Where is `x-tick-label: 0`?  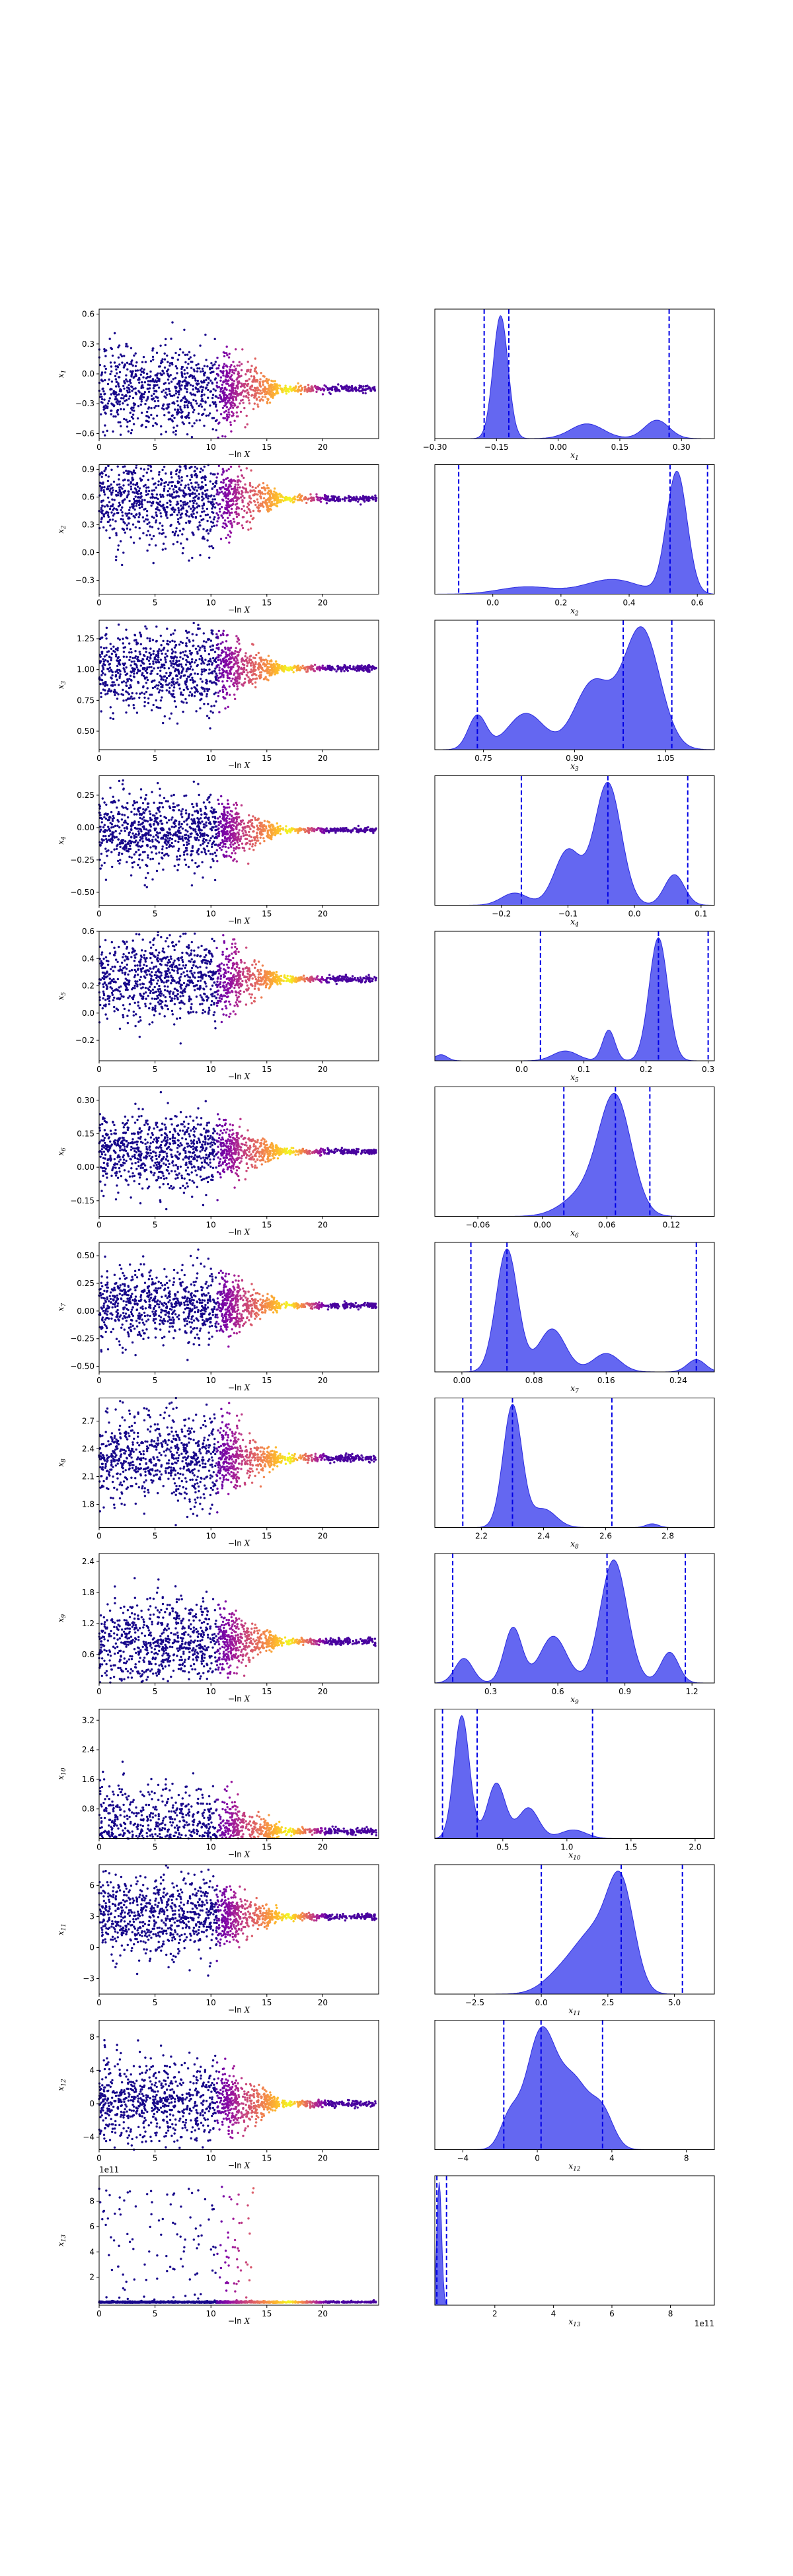 x-tick-label: 0 is located at coordinates (99, 448).